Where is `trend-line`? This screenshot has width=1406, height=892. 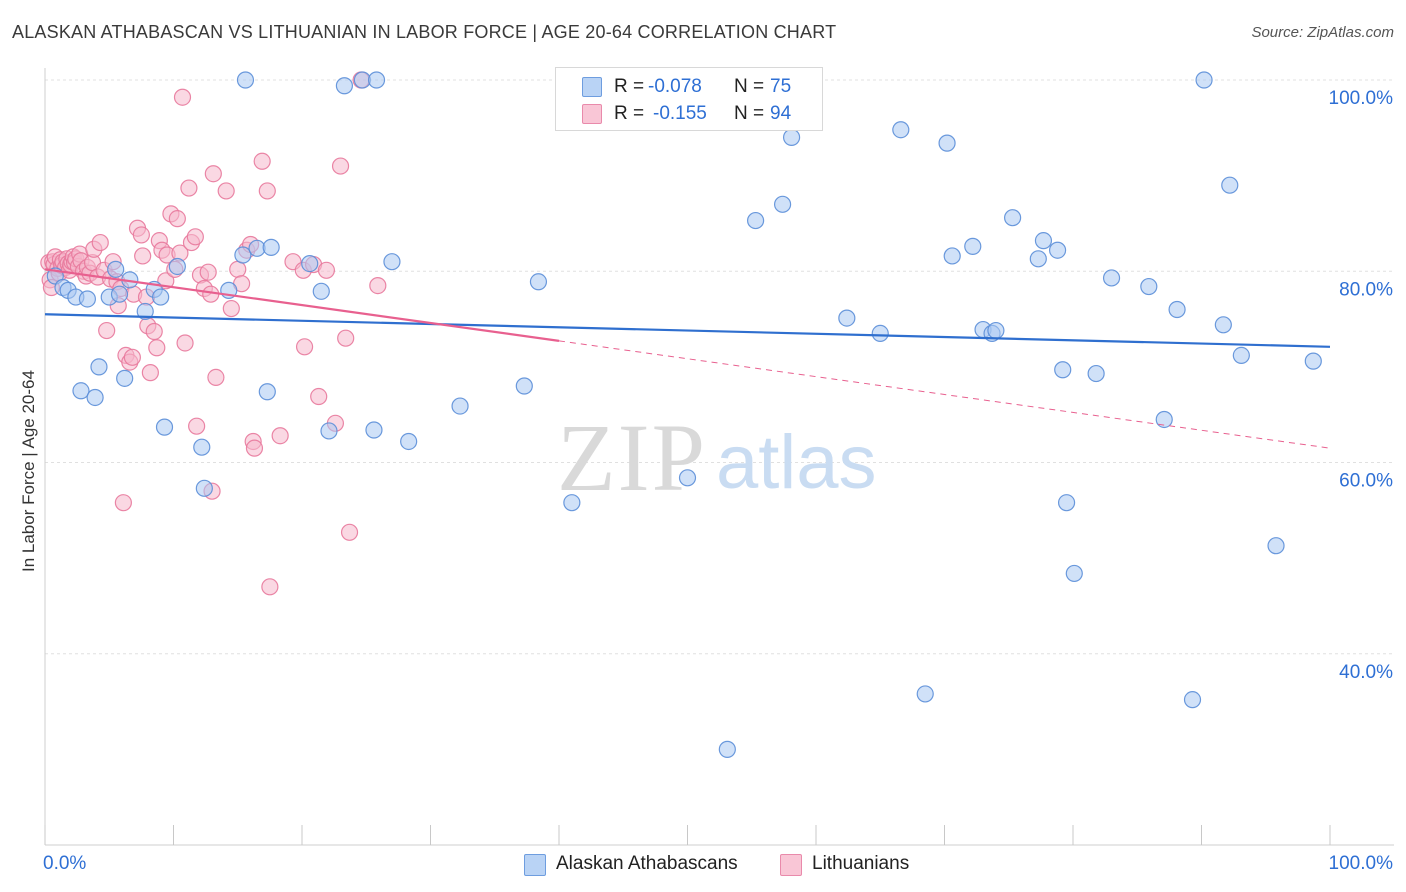
trend-line is located at coordinates (687, 330).